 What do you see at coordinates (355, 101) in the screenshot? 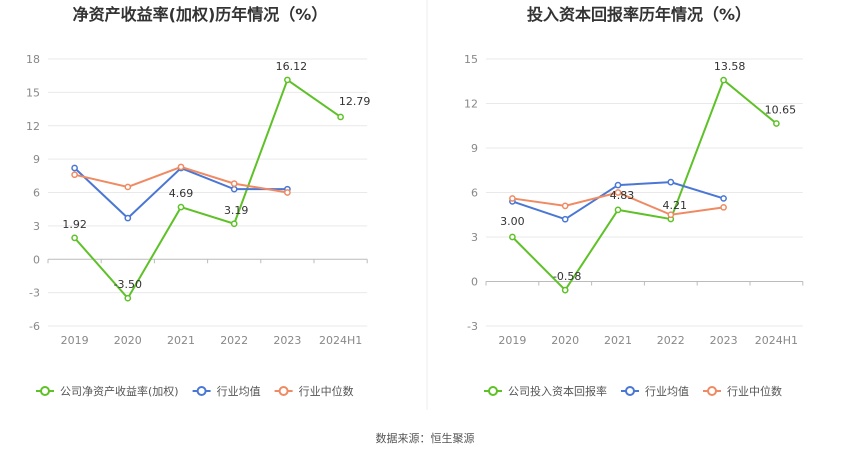
I see `data-label: 12.79` at bounding box center [355, 101].